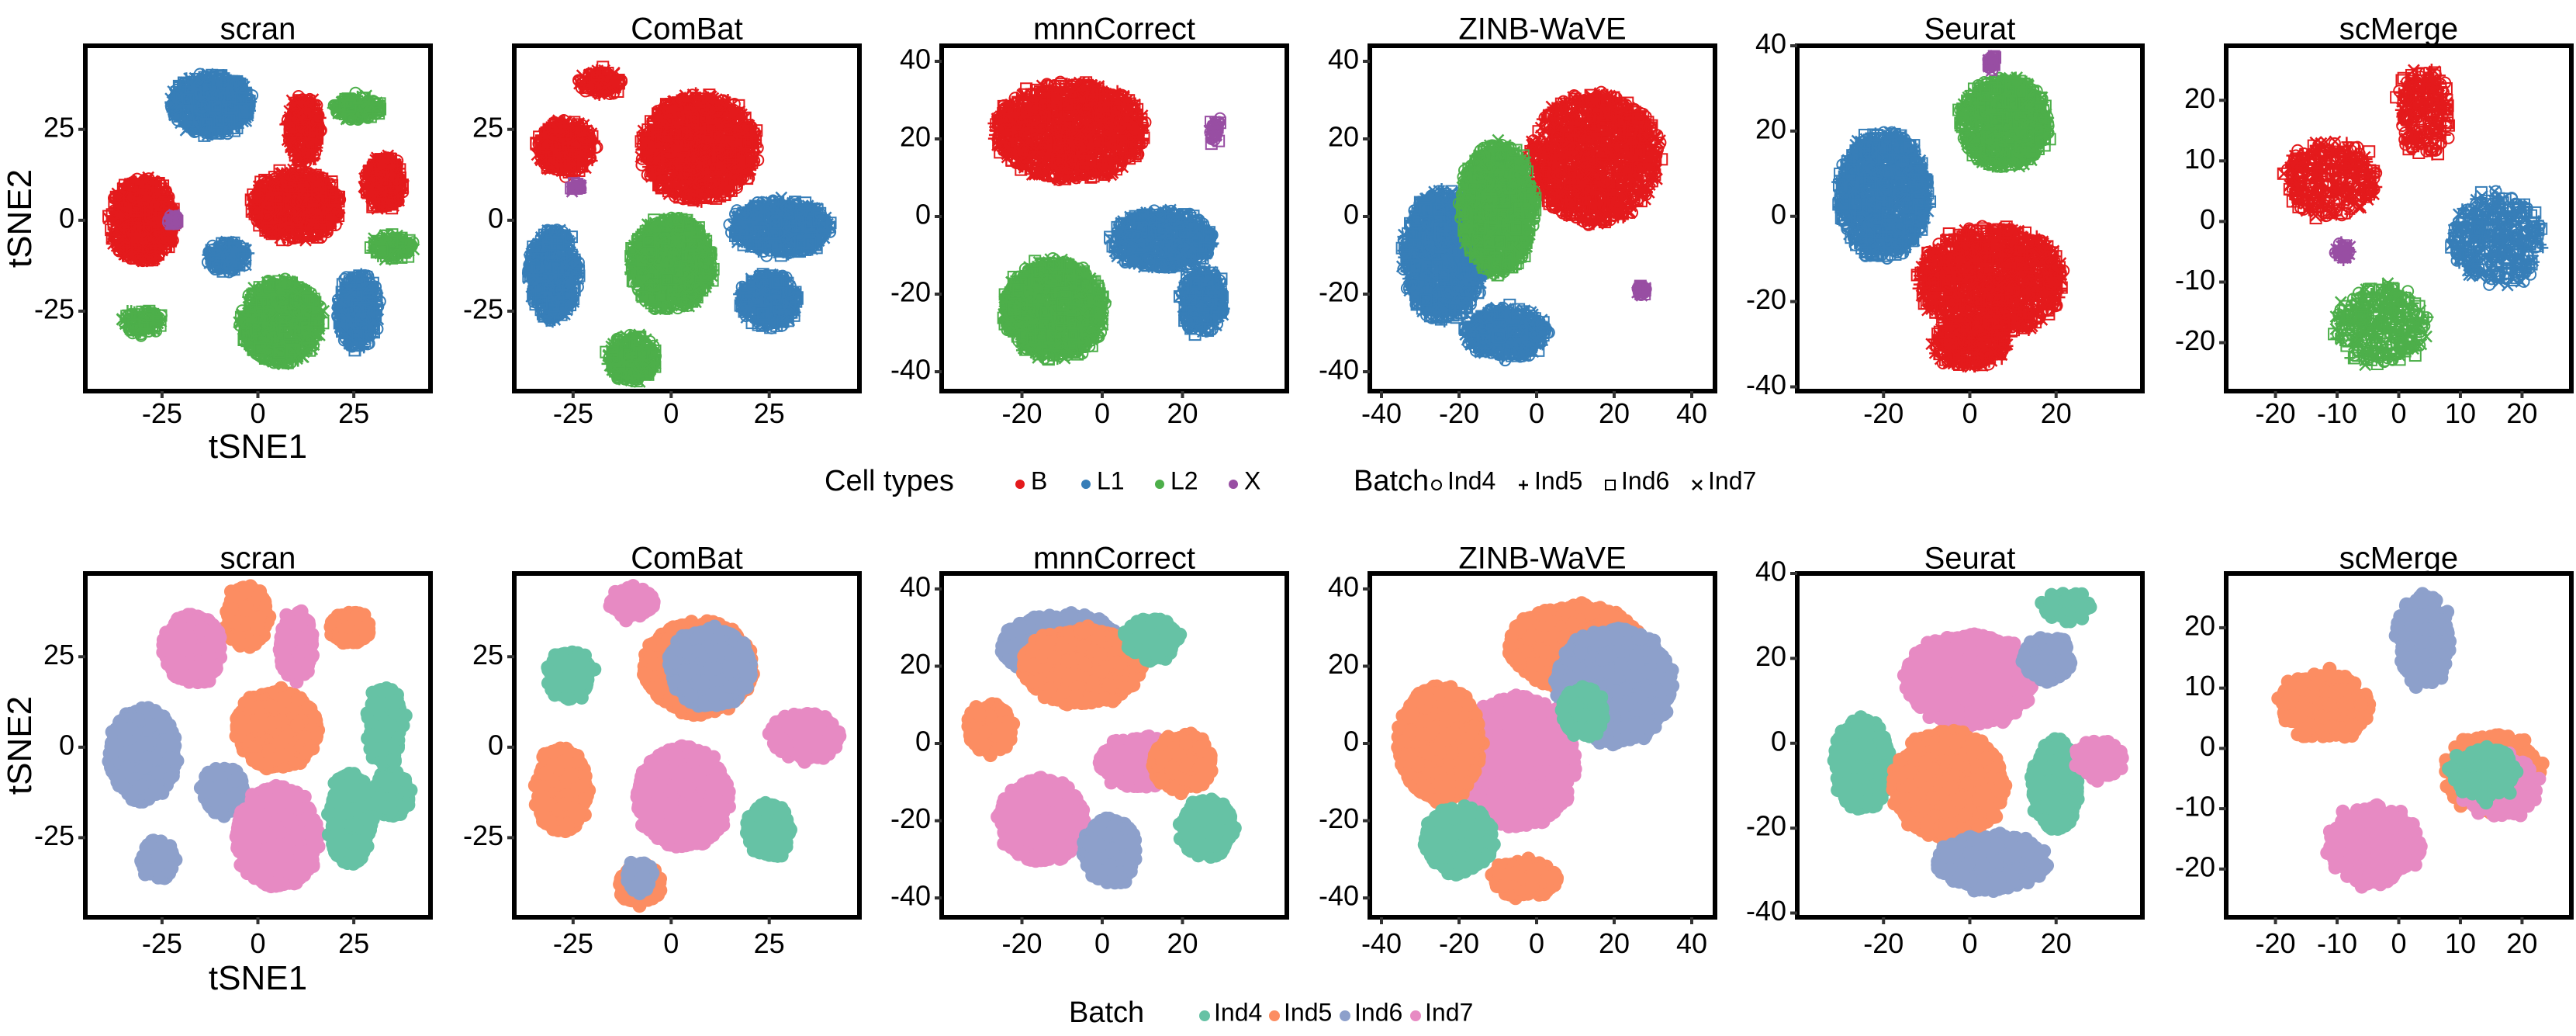 The height and width of the screenshot is (1036, 2576). I want to click on panel-frame, so click(687, 745).